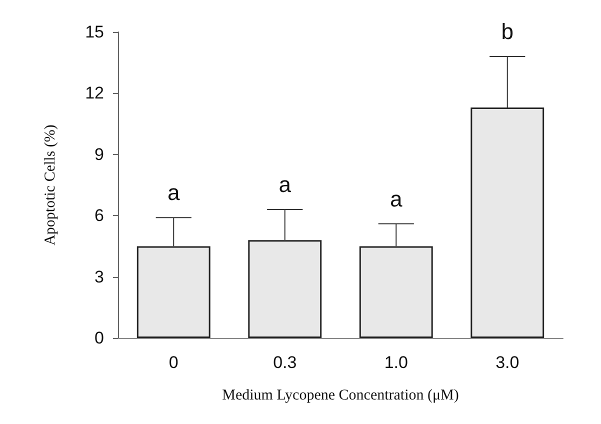 Image resolution: width=601 pixels, height=424 pixels. I want to click on y-tick-label: 3, so click(99, 276).